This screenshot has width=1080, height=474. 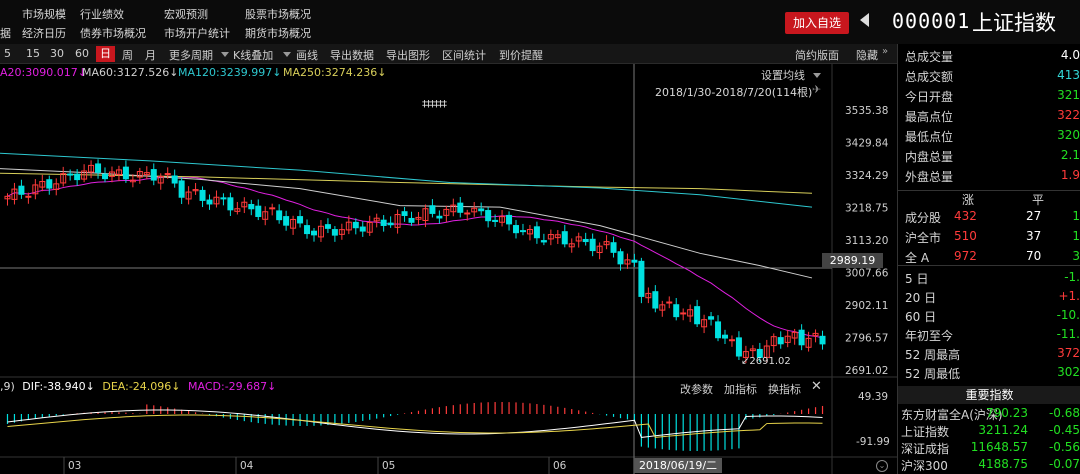 What do you see at coordinates (952, 415) in the screenshot?
I see `index-name: 东方财富全A(沪深)` at bounding box center [952, 415].